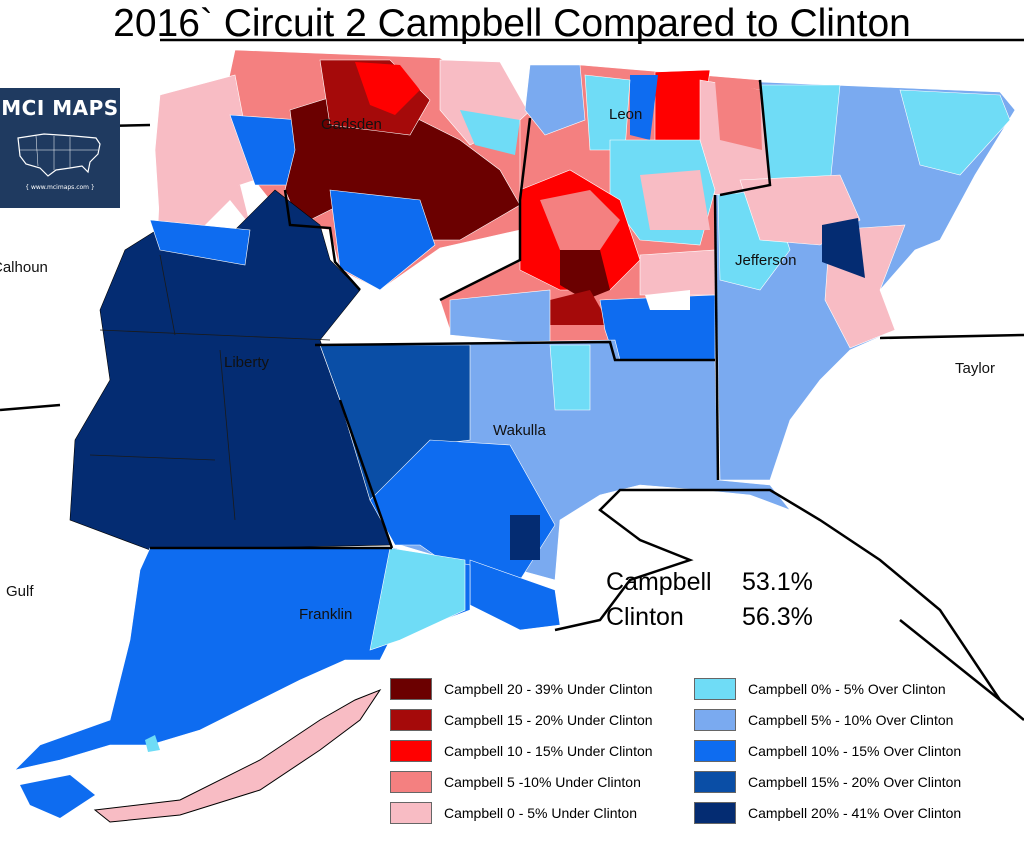  Describe the element at coordinates (738, 115) in the screenshot. I see `leon-ne-red` at that location.